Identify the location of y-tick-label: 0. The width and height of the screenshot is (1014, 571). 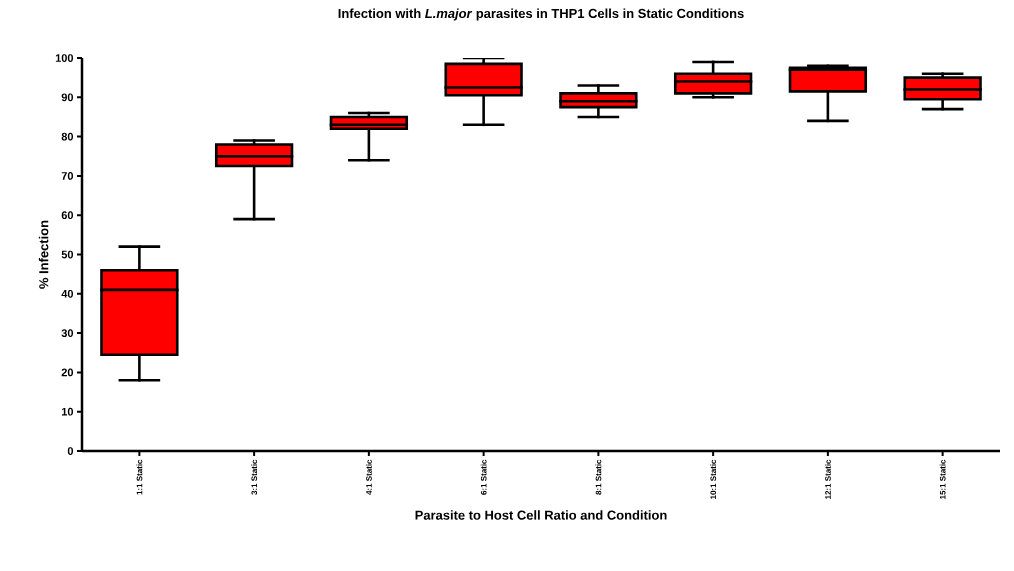
(70, 451).